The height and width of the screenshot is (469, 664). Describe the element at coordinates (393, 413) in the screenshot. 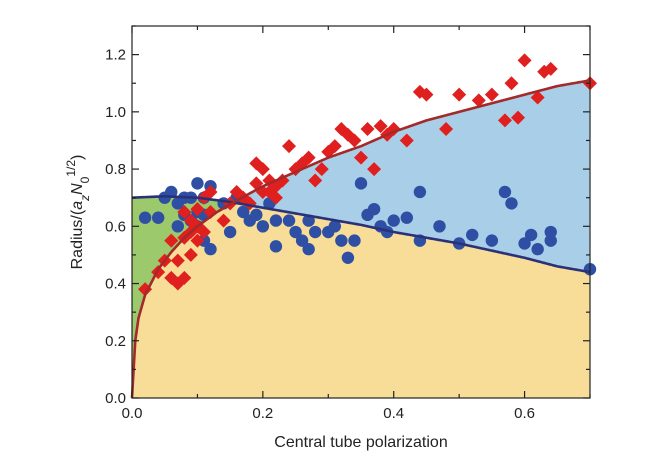

I see `x-tick-label: 0.4` at that location.